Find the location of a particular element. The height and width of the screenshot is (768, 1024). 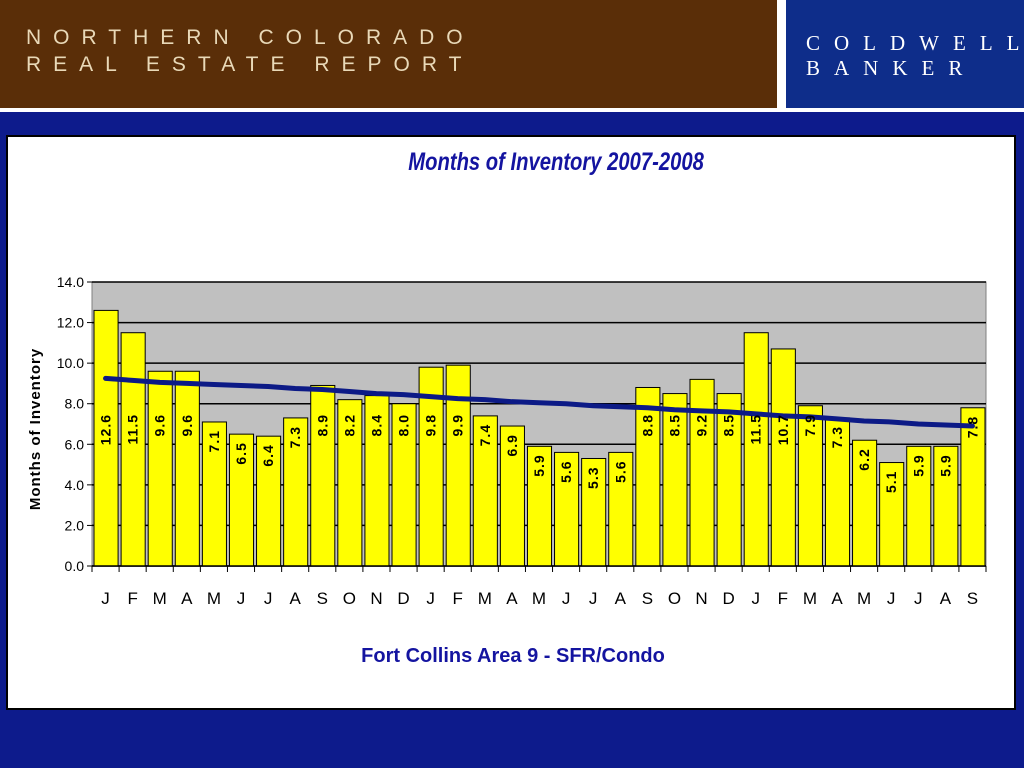

y-tick-label: 12.0 is located at coordinates (70, 323).